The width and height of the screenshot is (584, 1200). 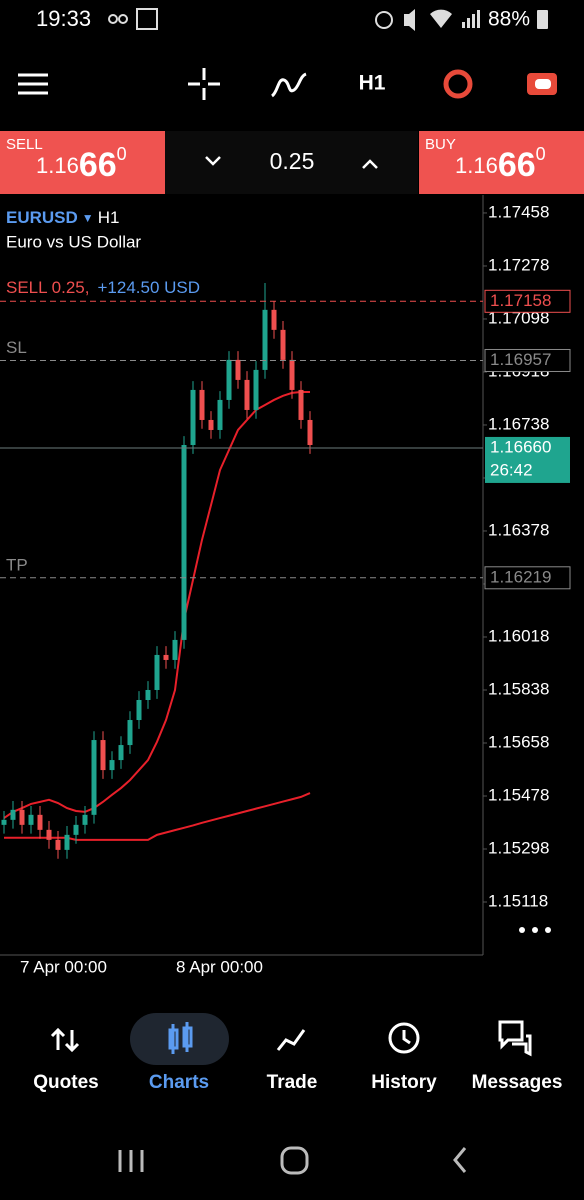 What do you see at coordinates (518, 635) in the screenshot?
I see `y-tick-label: 1.16018` at bounding box center [518, 635].